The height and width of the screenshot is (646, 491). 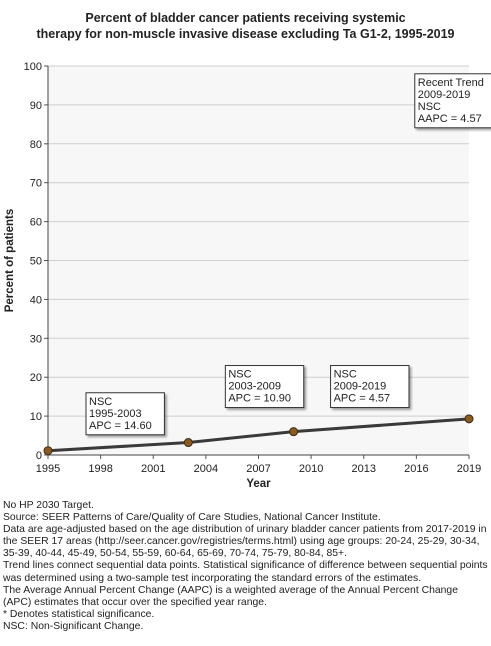 I want to click on x-tick-label: 2010, so click(x=311, y=469).